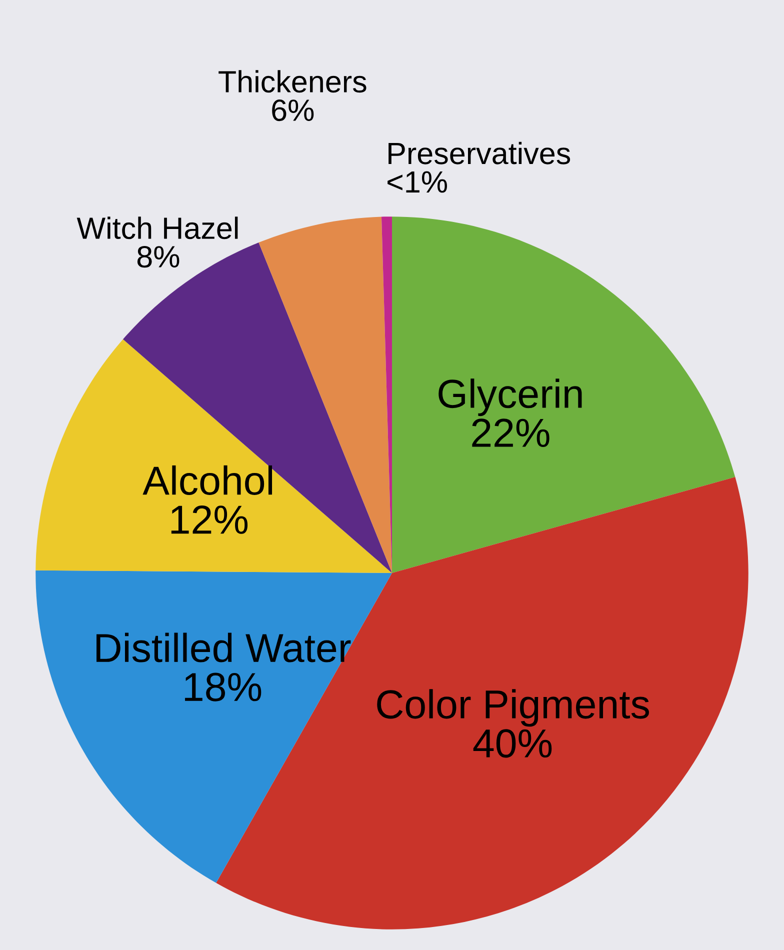  I want to click on slice-label: Color Pigments, so click(513, 708).